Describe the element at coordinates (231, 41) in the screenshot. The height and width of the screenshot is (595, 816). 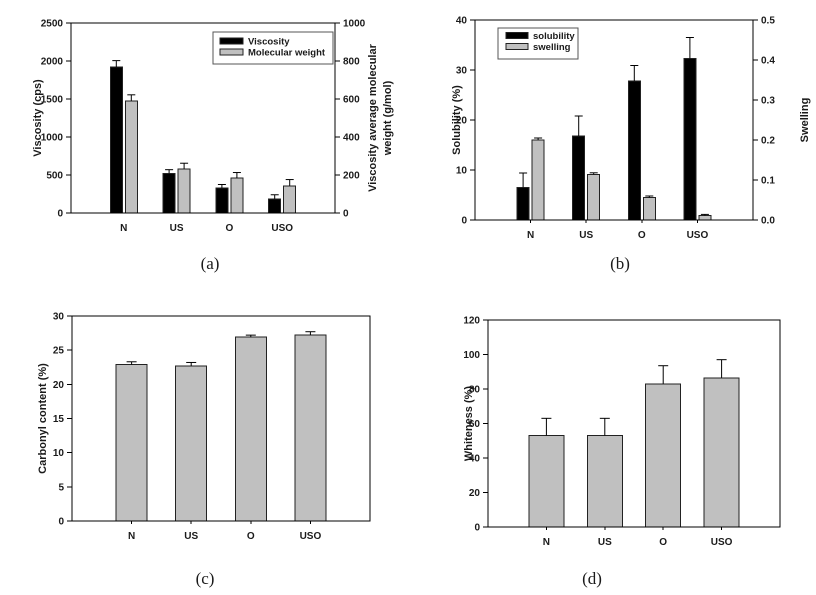
I see `legend-swatch-viscosity` at that location.